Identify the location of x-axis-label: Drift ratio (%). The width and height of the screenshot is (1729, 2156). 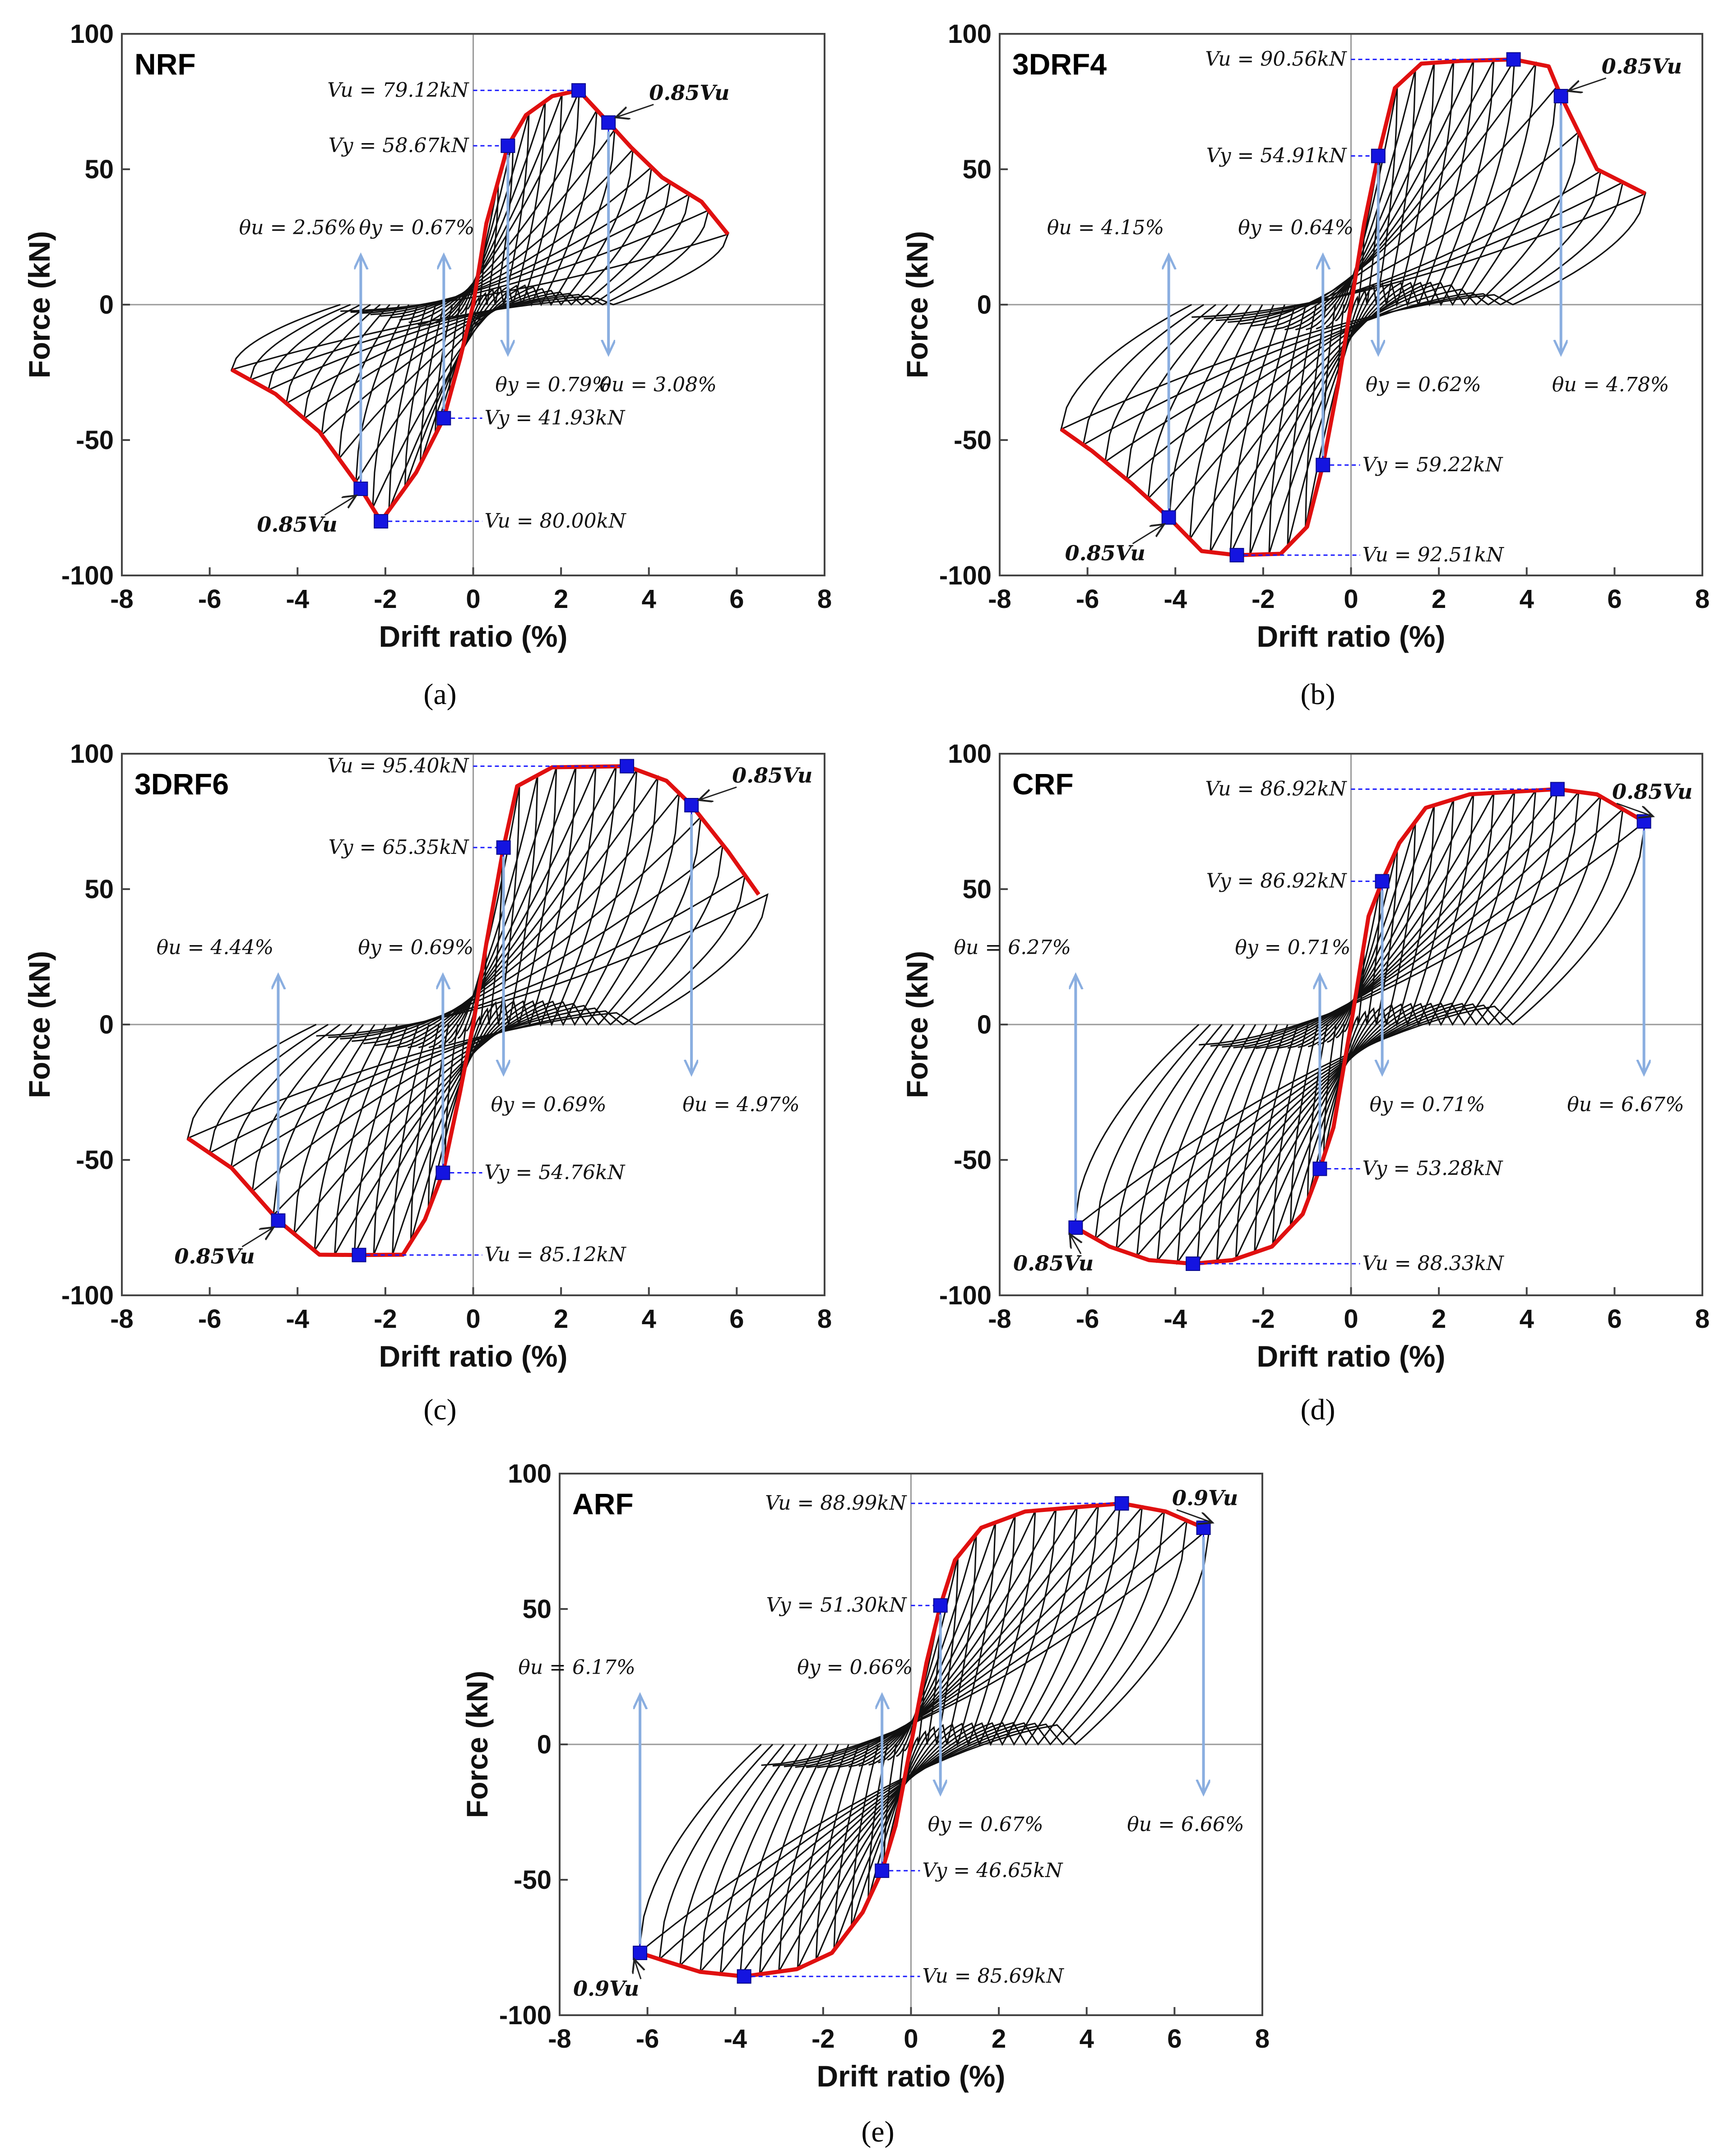
(911, 2076).